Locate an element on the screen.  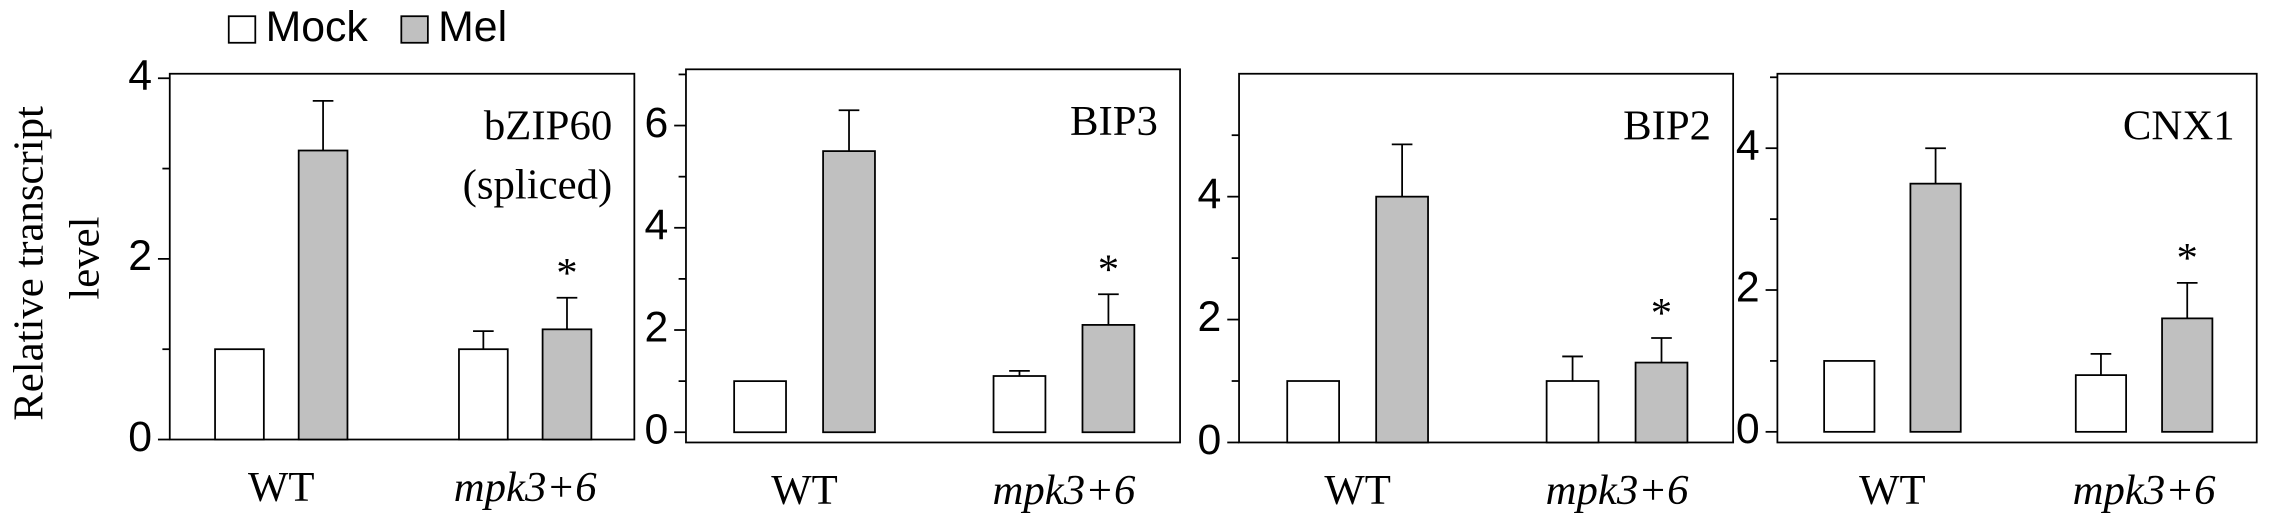
y-axis-label-line: Relative transcript is located at coordinates (28, 263).